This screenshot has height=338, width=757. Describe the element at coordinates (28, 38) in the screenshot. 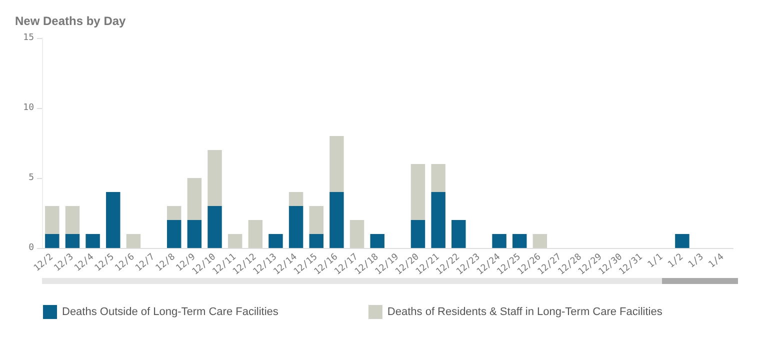

I see `y-tick-label: 15` at that location.